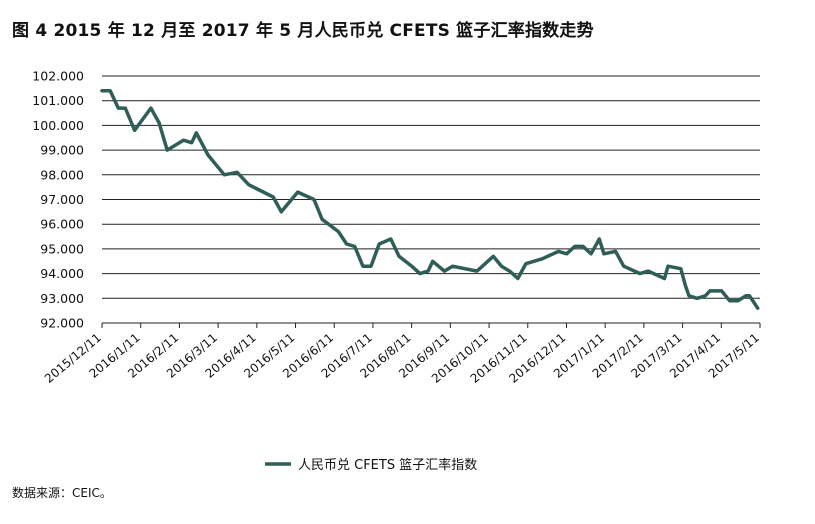 The width and height of the screenshot is (815, 524). I want to click on y-tick-label: 92.000, so click(62, 323).